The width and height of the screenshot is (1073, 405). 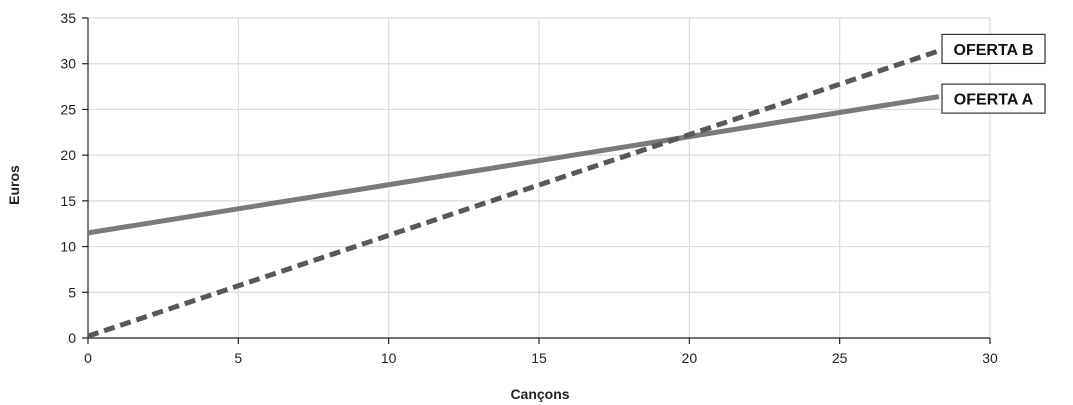 I want to click on y-axis-title: Euros, so click(x=14, y=185).